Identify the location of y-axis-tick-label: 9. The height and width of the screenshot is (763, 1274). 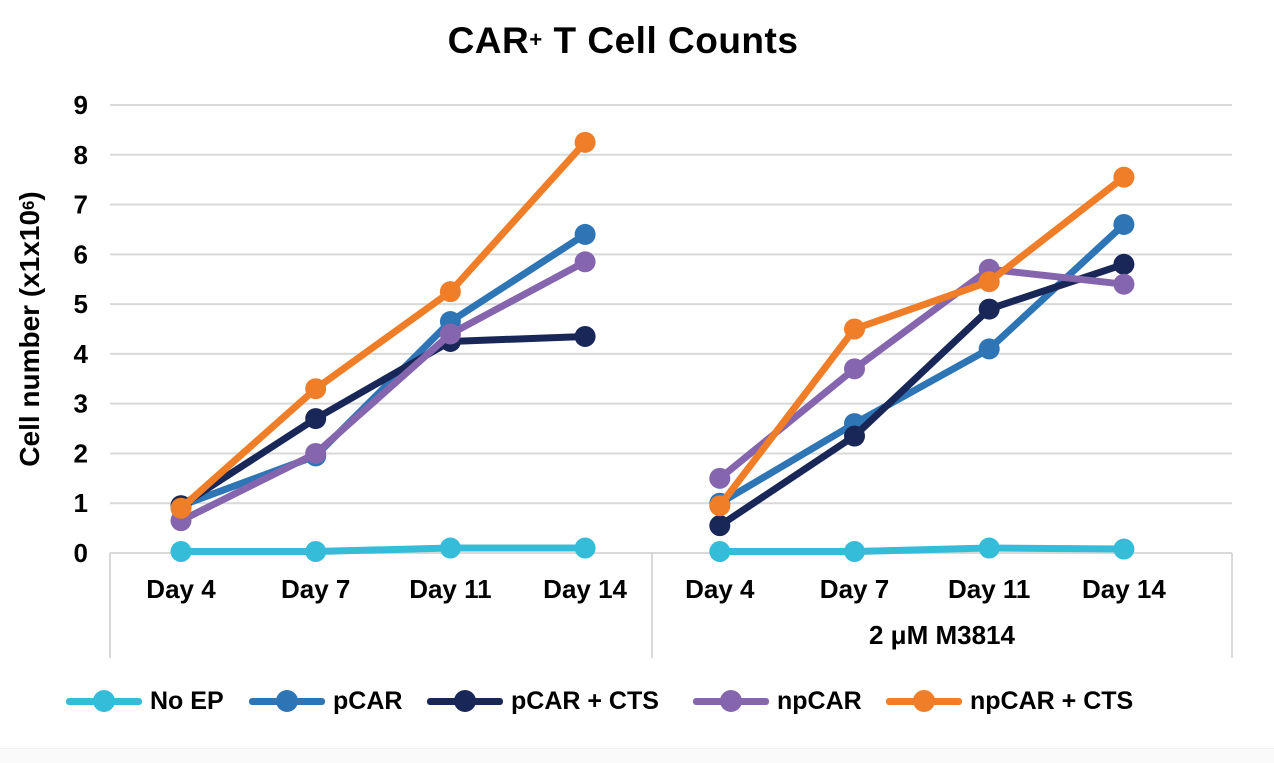
(81, 105).